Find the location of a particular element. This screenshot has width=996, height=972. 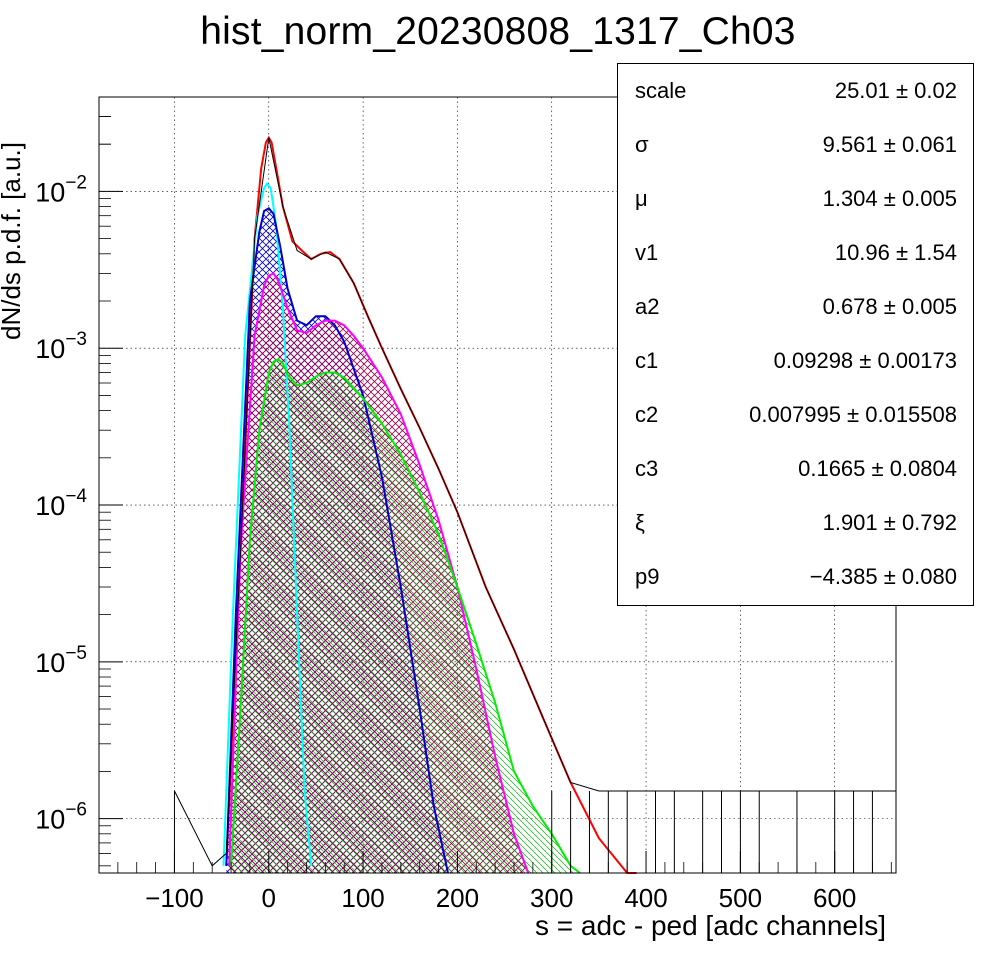

fit-parameter-name: p9 is located at coordinates (647, 576).